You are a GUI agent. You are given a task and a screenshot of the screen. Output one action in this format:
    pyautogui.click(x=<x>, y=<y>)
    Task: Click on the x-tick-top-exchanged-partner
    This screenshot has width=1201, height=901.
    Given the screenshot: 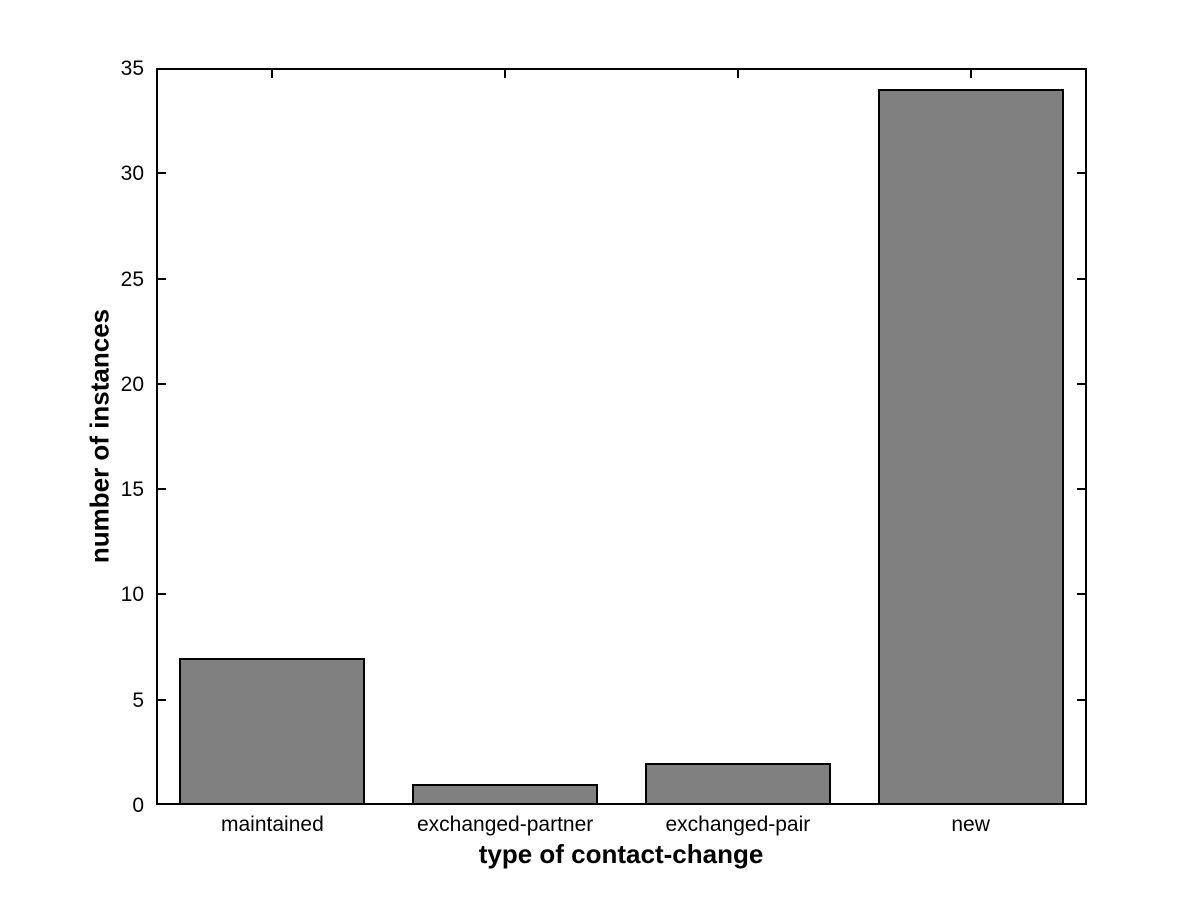 What is the action you would take?
    pyautogui.click(x=505, y=73)
    